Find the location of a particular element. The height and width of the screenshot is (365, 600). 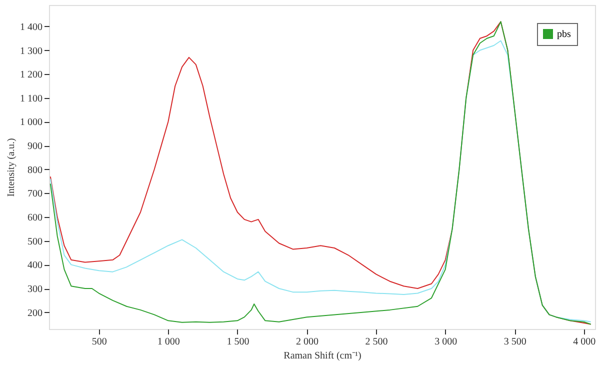

x-tick-label: 500 is located at coordinates (99, 342).